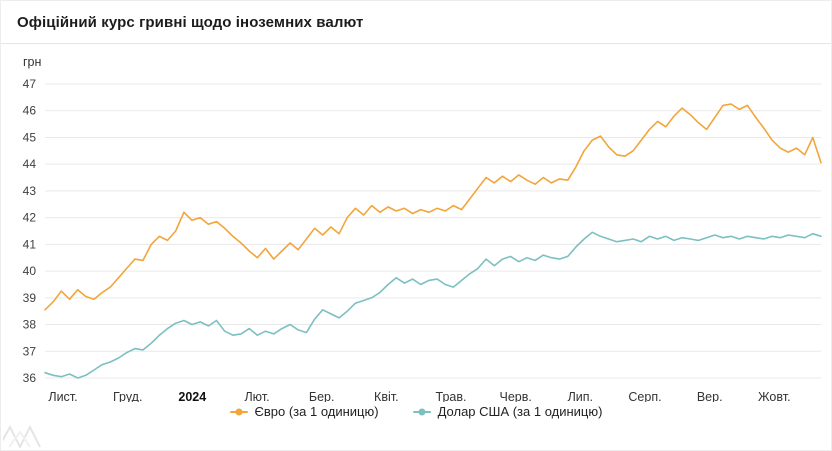 The width and height of the screenshot is (832, 451). Describe the element at coordinates (30, 298) in the screenshot. I see `y-tick-label: 39` at that location.